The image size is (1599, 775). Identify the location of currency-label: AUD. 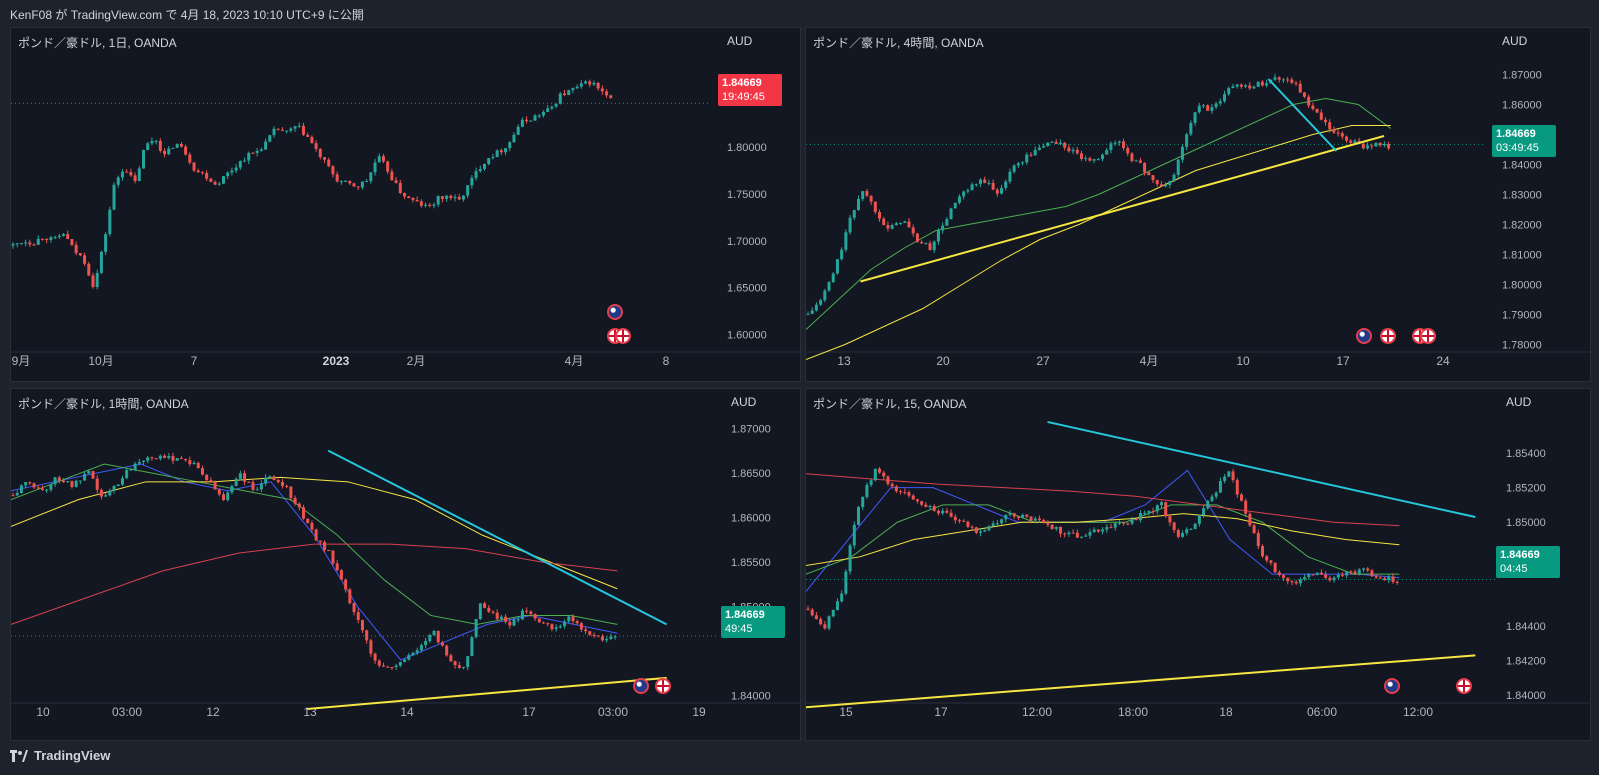
(1519, 402).